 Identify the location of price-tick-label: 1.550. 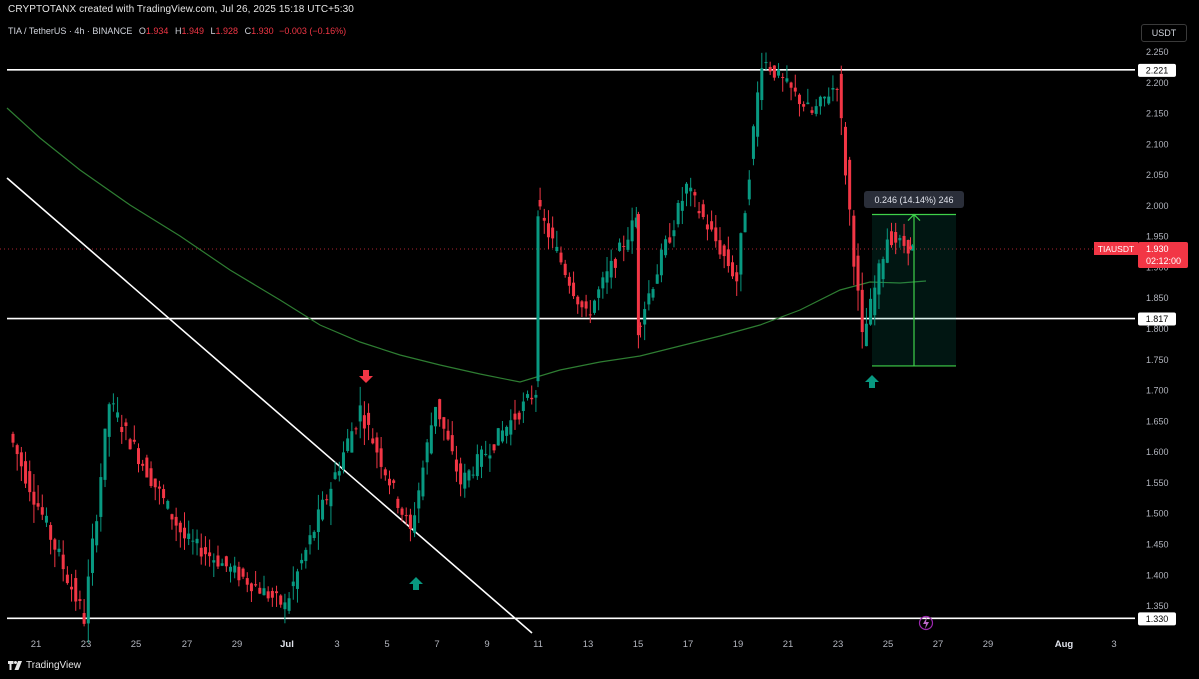
(1157, 483).